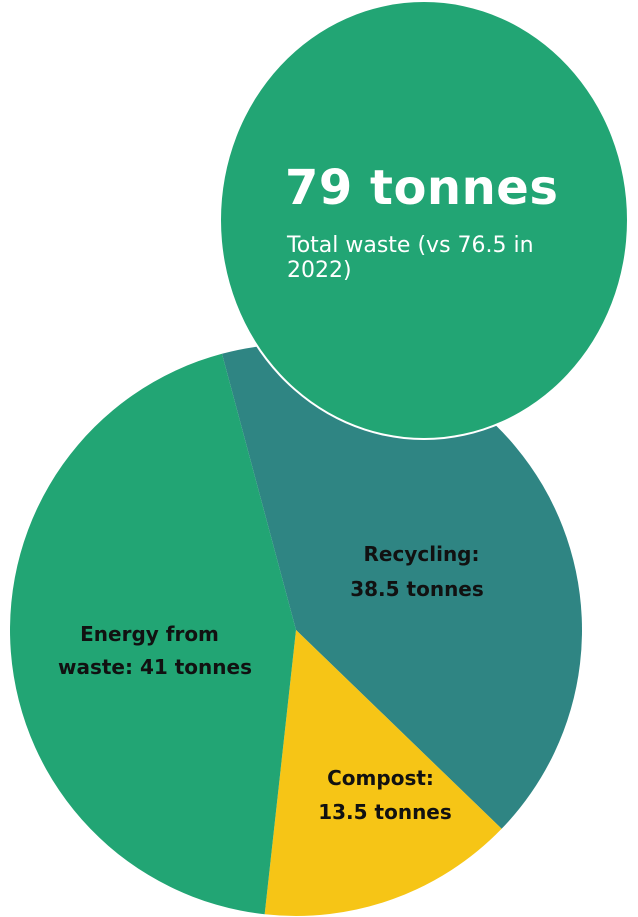  What do you see at coordinates (385, 812) in the screenshot?
I see `compost-label-line2: 13.5 tonnes` at bounding box center [385, 812].